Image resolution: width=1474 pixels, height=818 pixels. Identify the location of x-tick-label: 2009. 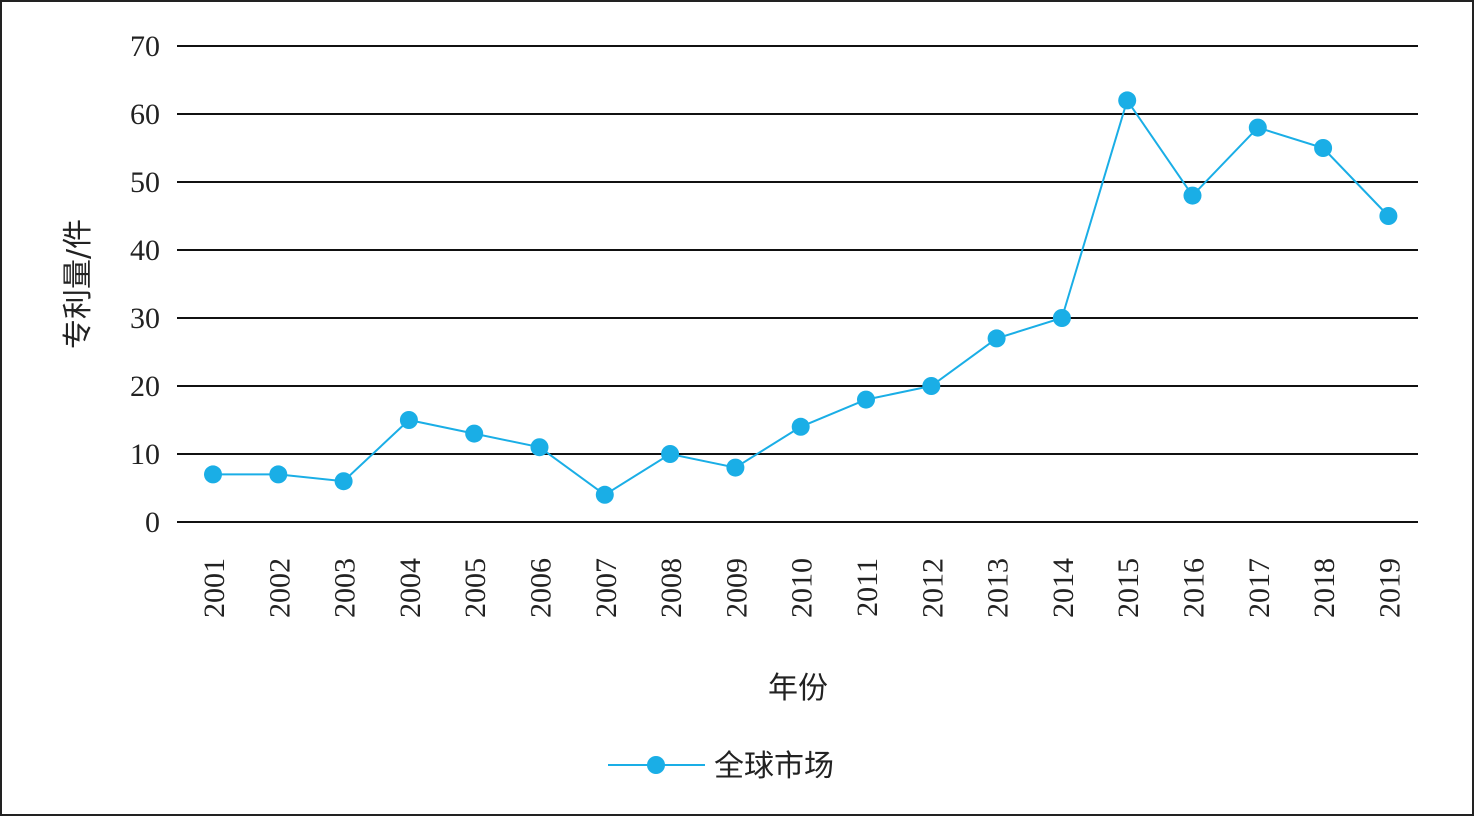
(736, 588).